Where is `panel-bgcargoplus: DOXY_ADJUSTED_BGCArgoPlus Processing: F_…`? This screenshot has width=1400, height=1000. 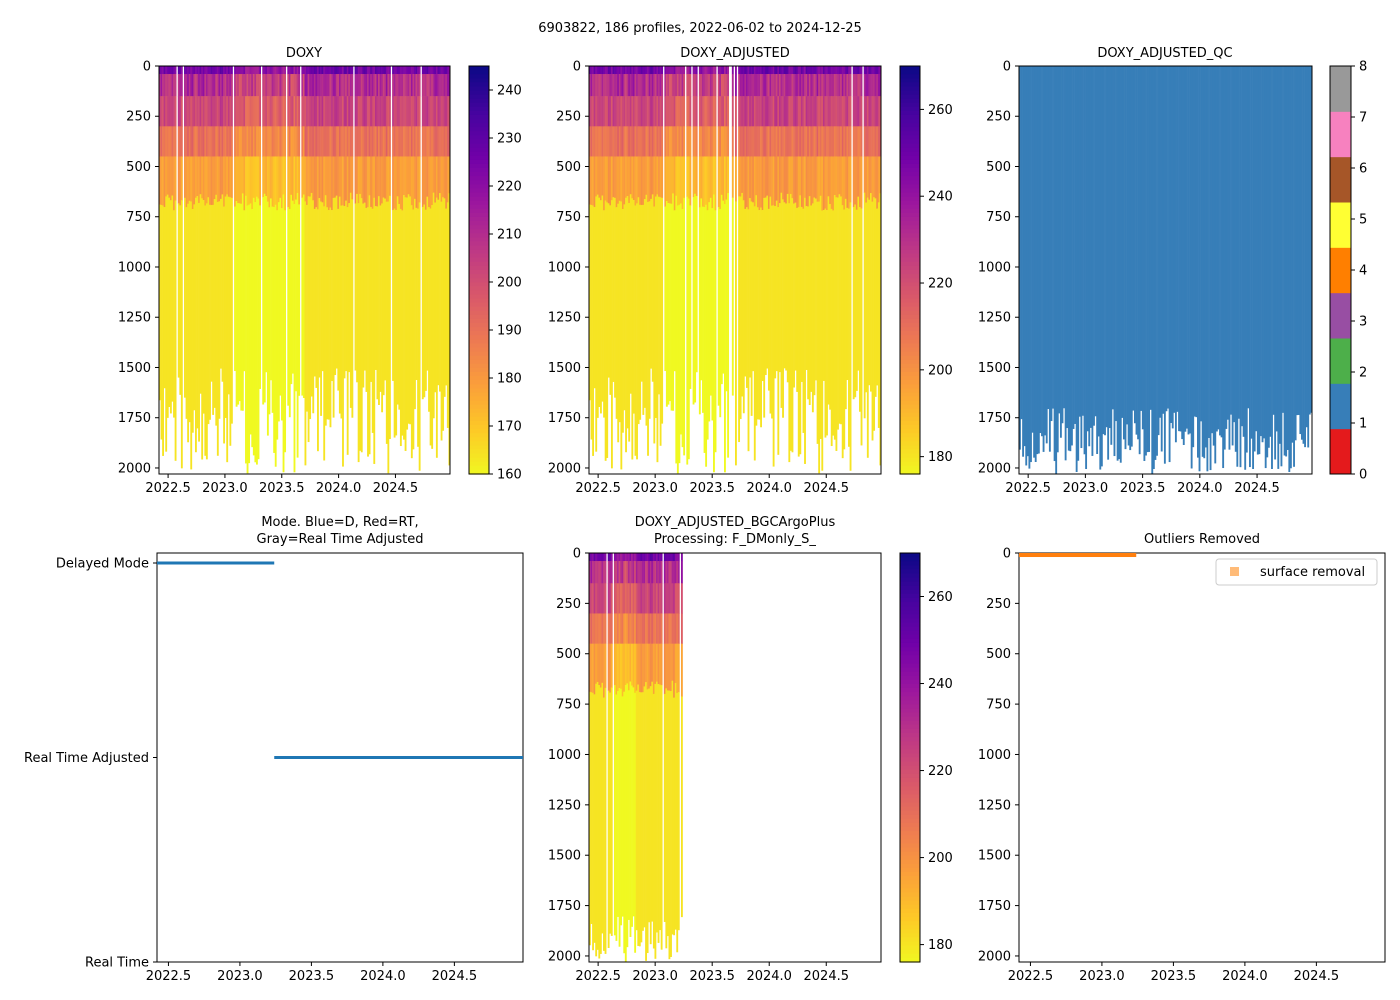 panel-bgcargoplus: DOXY_ADJUSTED_BGCArgoPlus Processing: F_… is located at coordinates (750, 749).